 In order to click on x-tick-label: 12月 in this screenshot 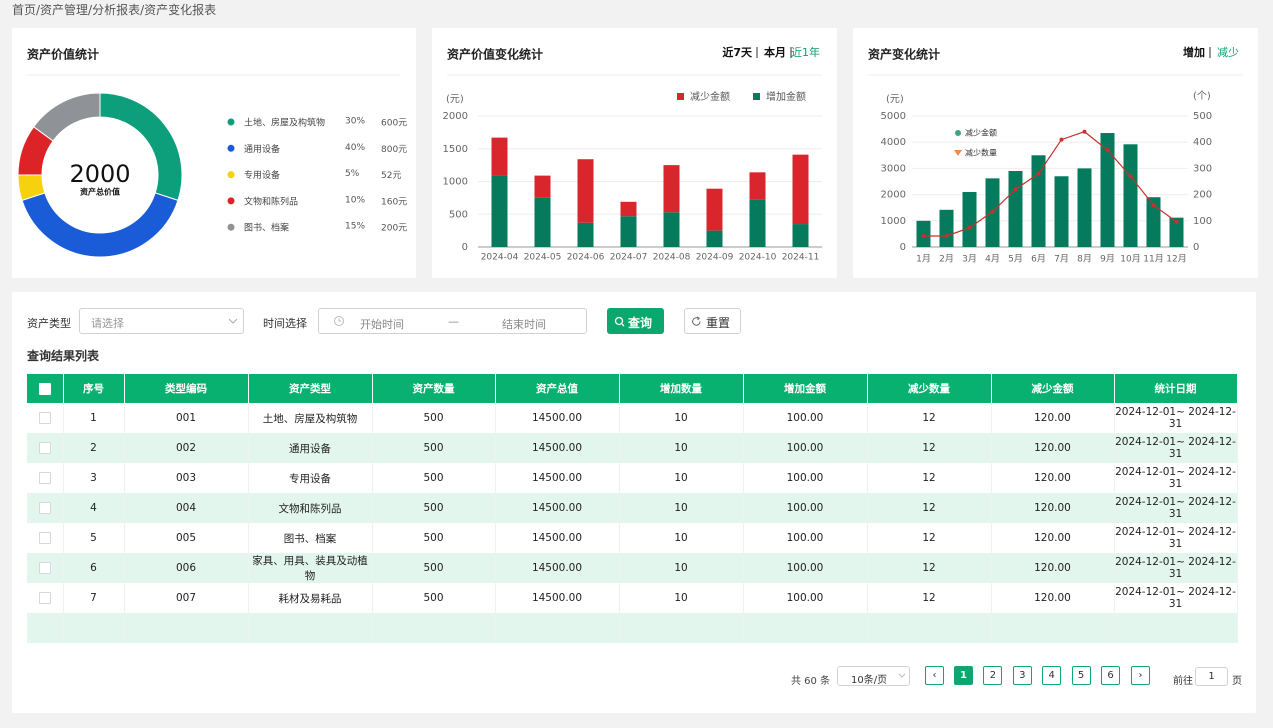, I will do `click(1176, 259)`.